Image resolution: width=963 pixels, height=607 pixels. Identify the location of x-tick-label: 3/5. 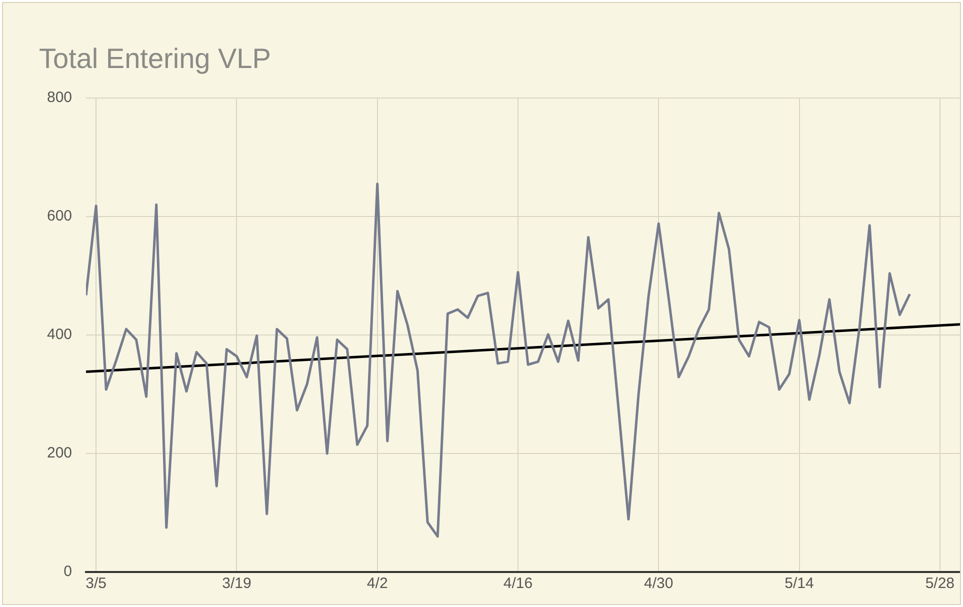
(96, 583).